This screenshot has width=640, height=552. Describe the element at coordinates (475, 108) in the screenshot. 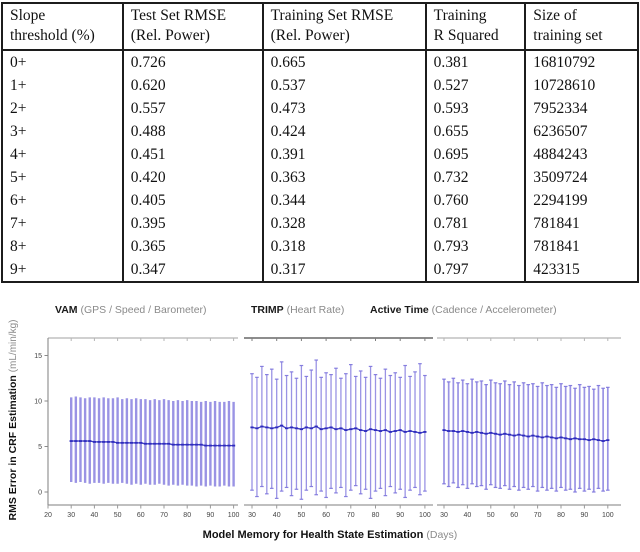

I see `table-cell: 0.593` at that location.